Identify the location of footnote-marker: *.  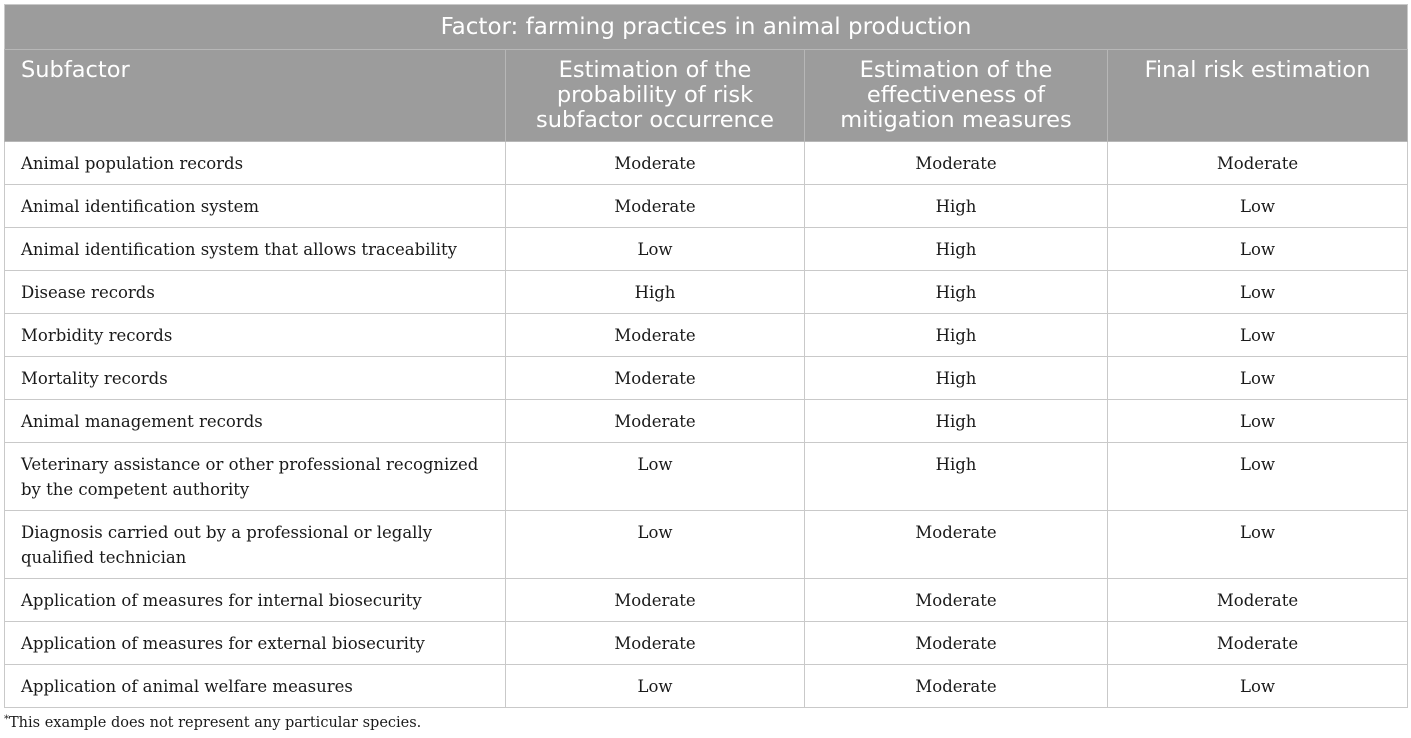
(6, 719).